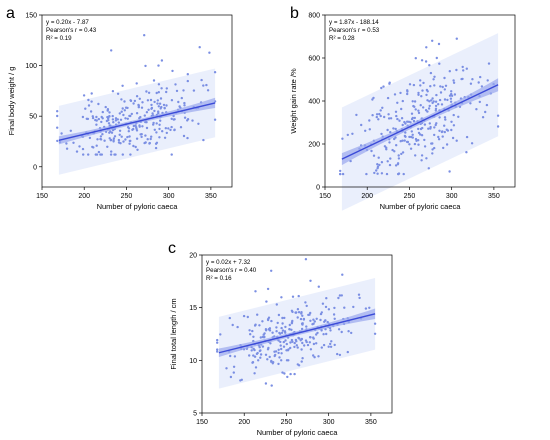 Image resolution: width=550 pixels, height=440 pixels. Describe the element at coordinates (71, 30) in the screenshot. I see `pearson-r: Pearson's r = 0.43` at that location.